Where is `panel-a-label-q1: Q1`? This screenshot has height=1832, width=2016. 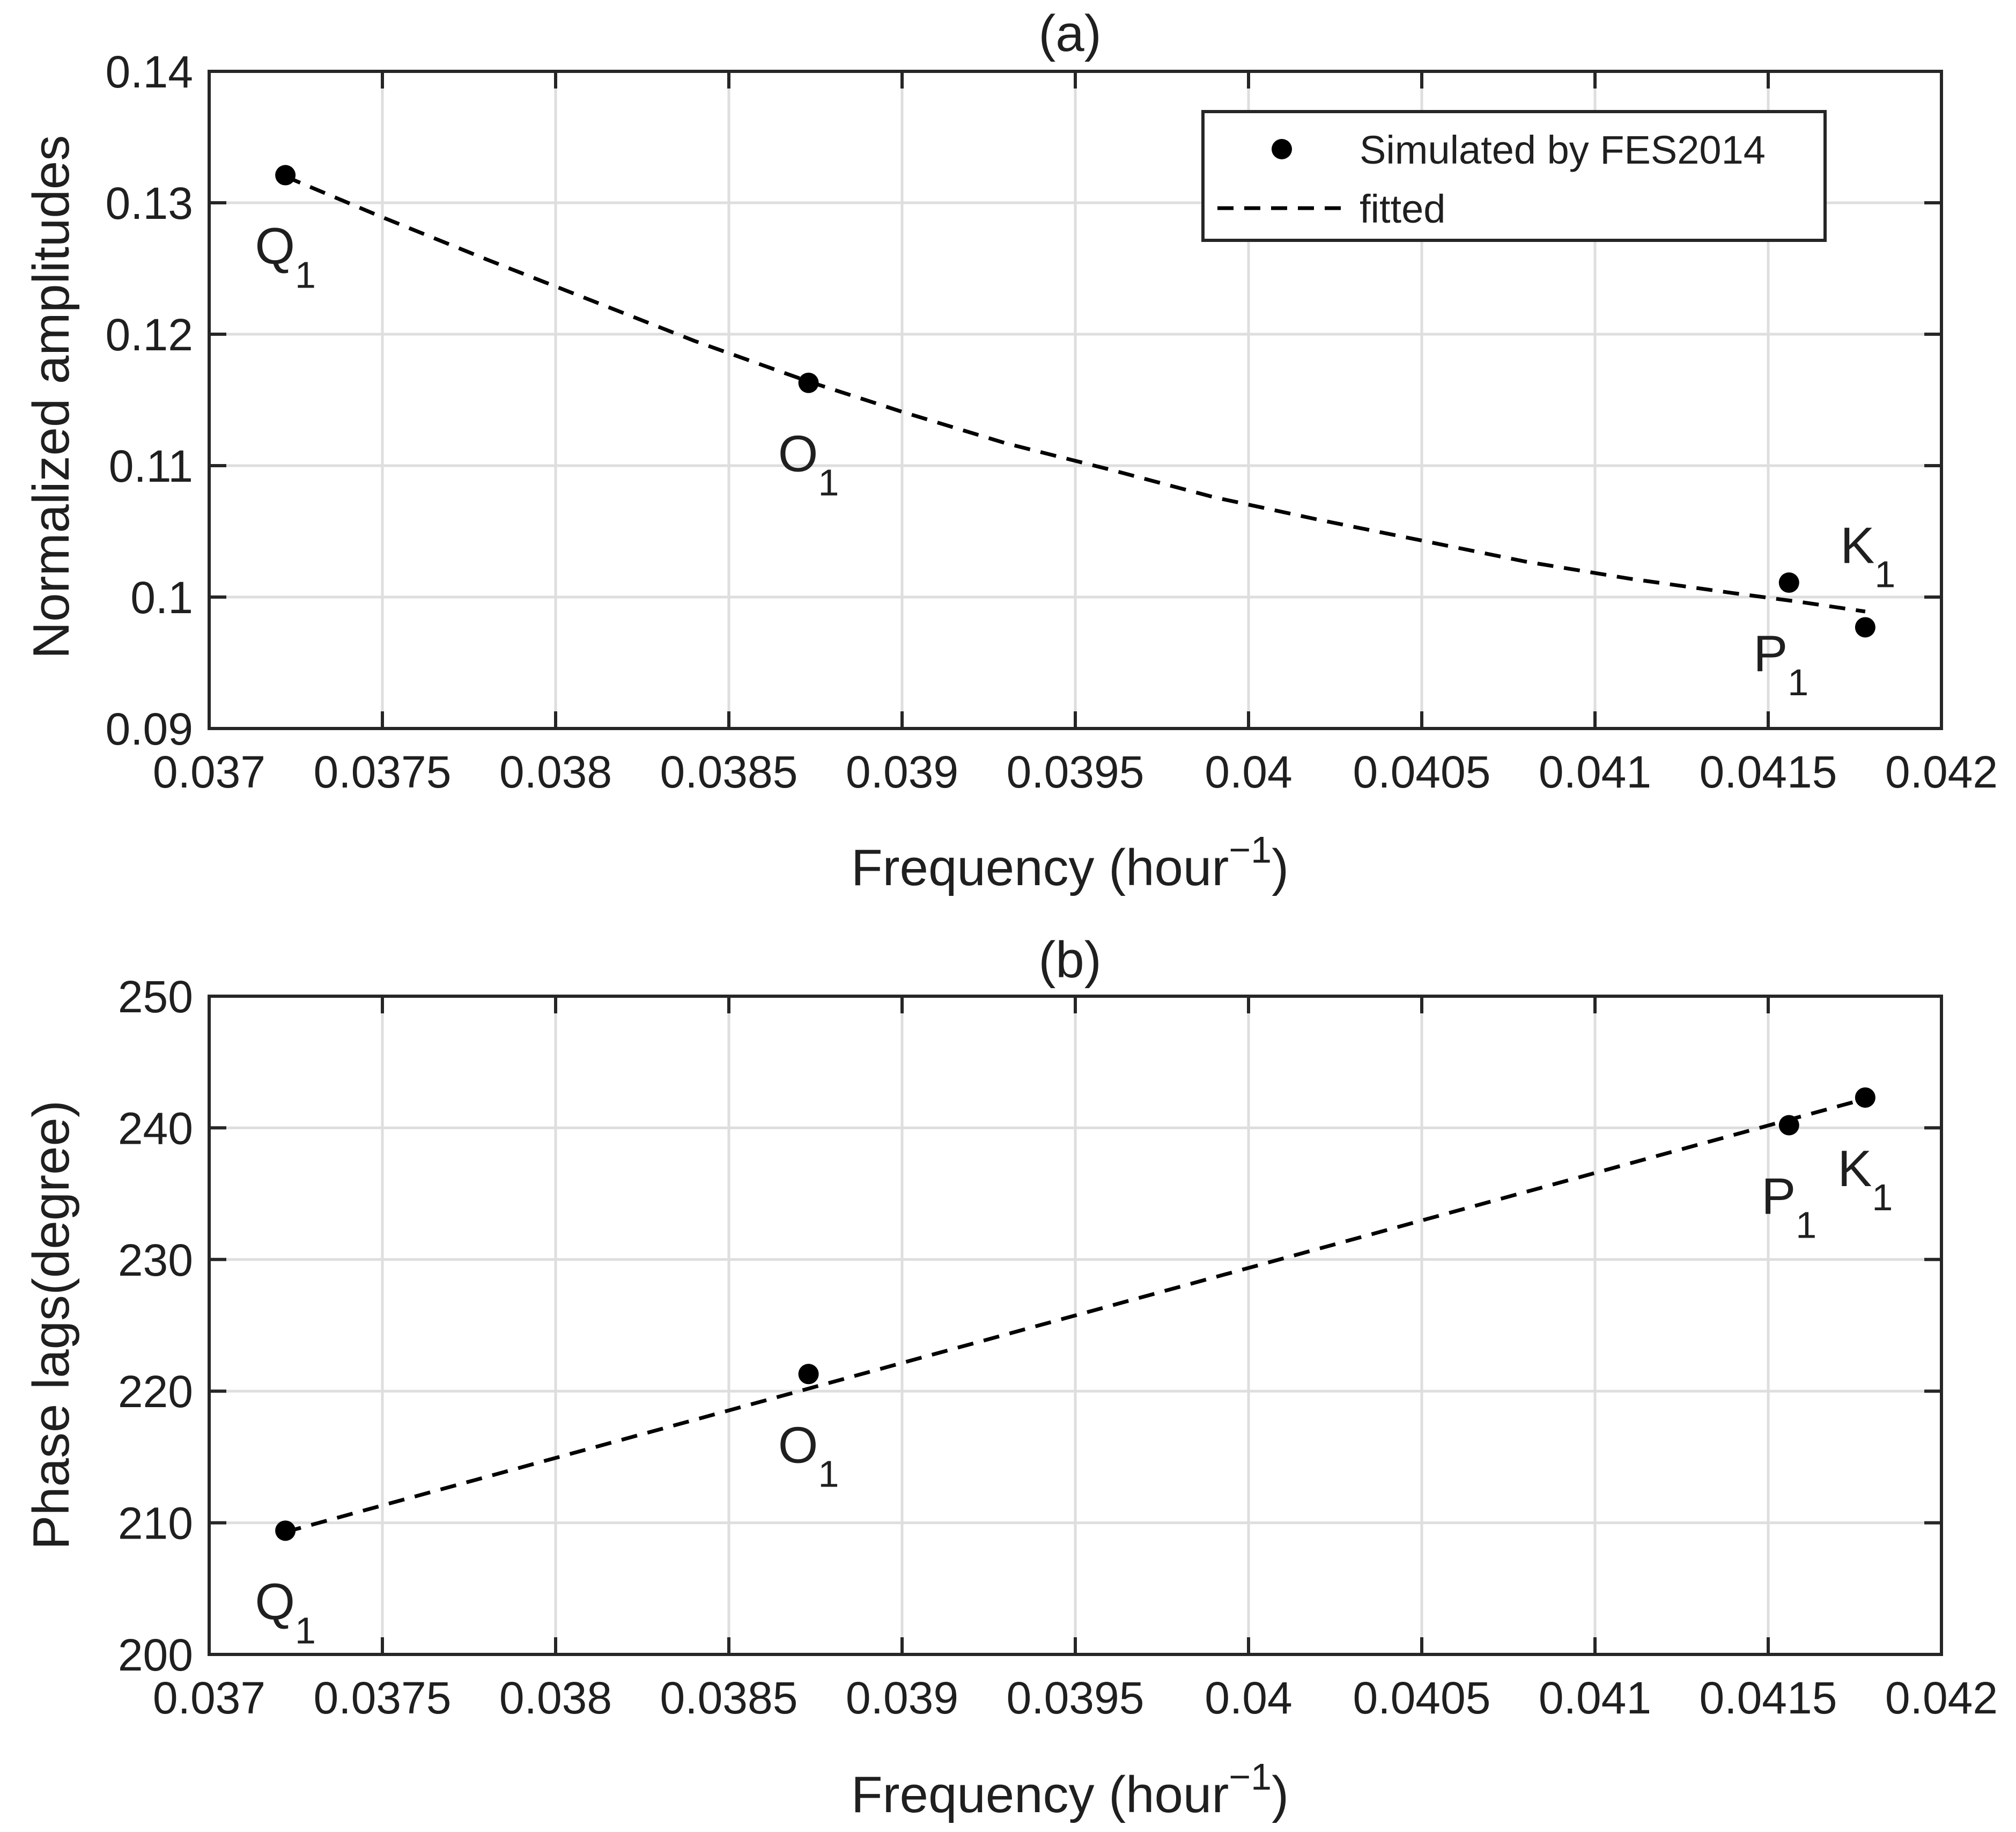 panel-a-label-q1: Q1 is located at coordinates (285, 257).